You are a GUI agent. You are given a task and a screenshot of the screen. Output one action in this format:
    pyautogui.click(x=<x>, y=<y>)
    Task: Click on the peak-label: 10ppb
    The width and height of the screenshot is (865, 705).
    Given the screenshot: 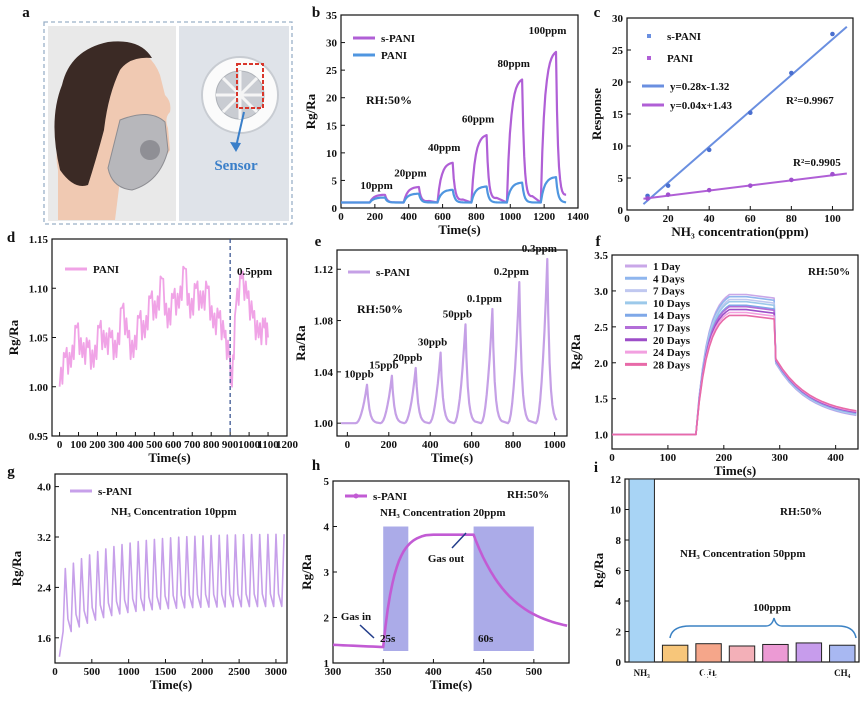 What is the action you would take?
    pyautogui.click(x=358, y=375)
    